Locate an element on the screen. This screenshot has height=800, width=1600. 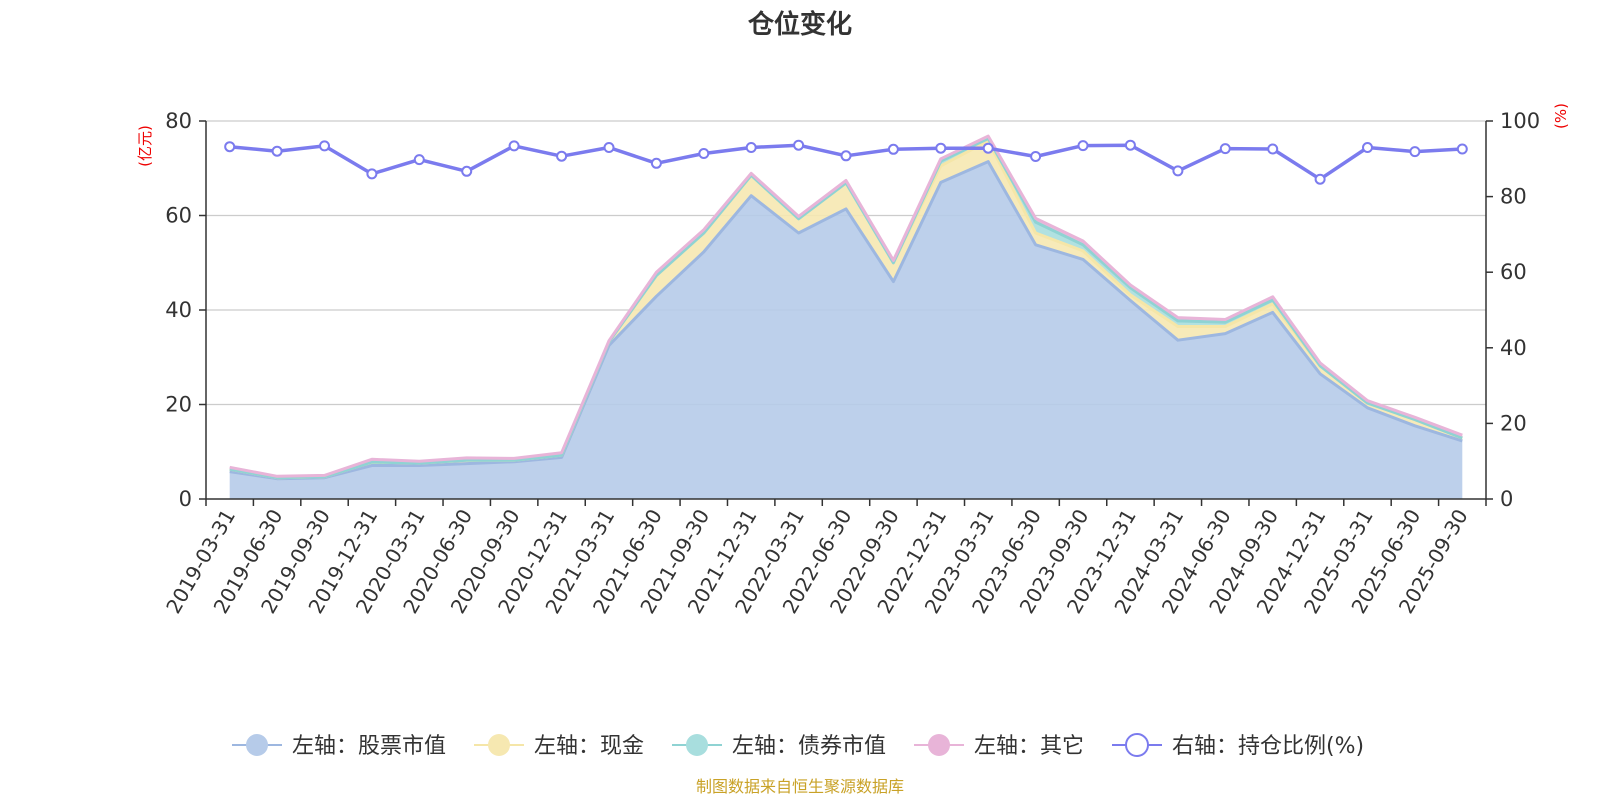
left-tick-label-4: 80 is located at coordinates (178, 121).